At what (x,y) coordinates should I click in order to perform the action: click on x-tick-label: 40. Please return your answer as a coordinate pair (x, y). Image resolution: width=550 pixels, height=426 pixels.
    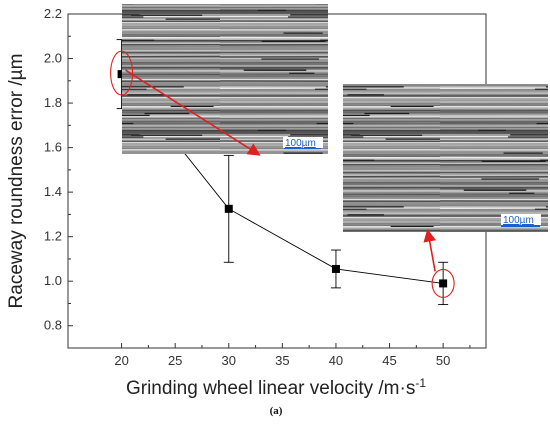
    Looking at the image, I should click on (336, 360).